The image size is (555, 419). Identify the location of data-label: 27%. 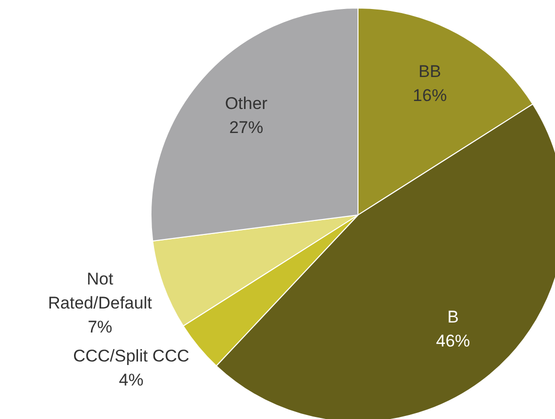
(246, 128).